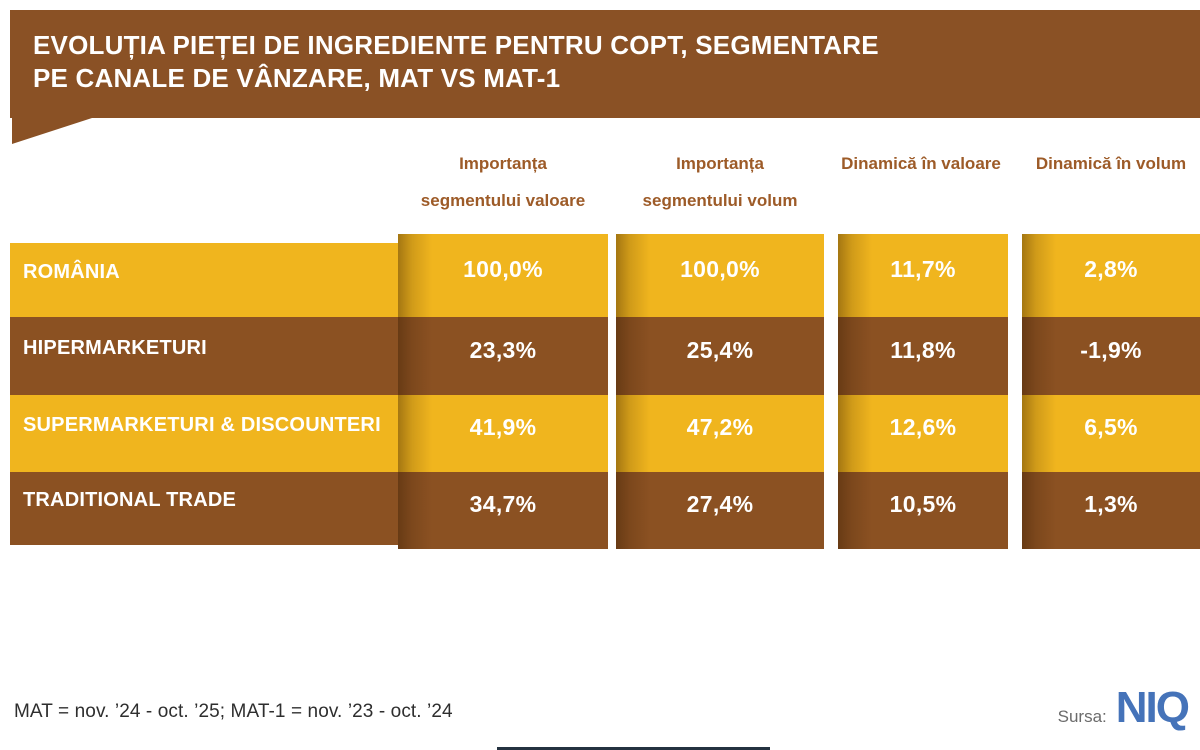  I want to click on table-cell: 25,4%, so click(720, 356).